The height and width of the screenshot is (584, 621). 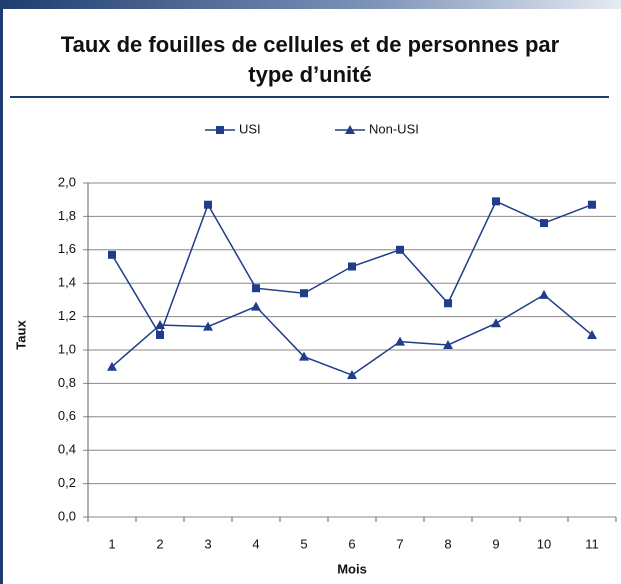 I want to click on y-tick-label: 0,4, so click(x=67, y=449).